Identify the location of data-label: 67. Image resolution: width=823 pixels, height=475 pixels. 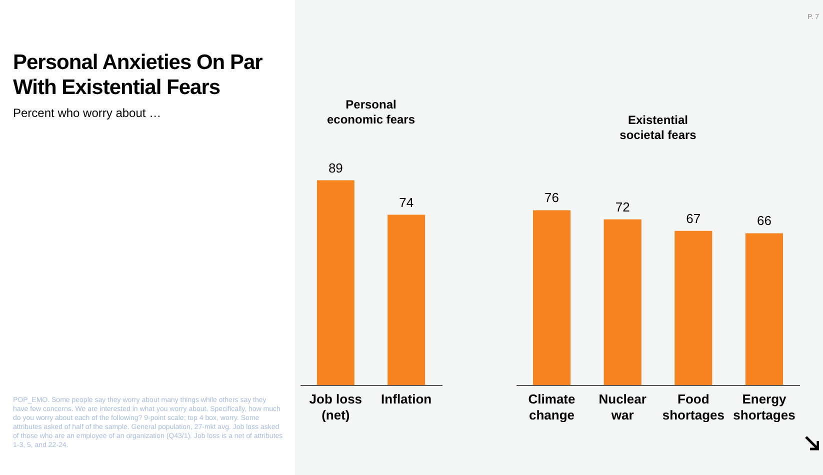
(693, 218).